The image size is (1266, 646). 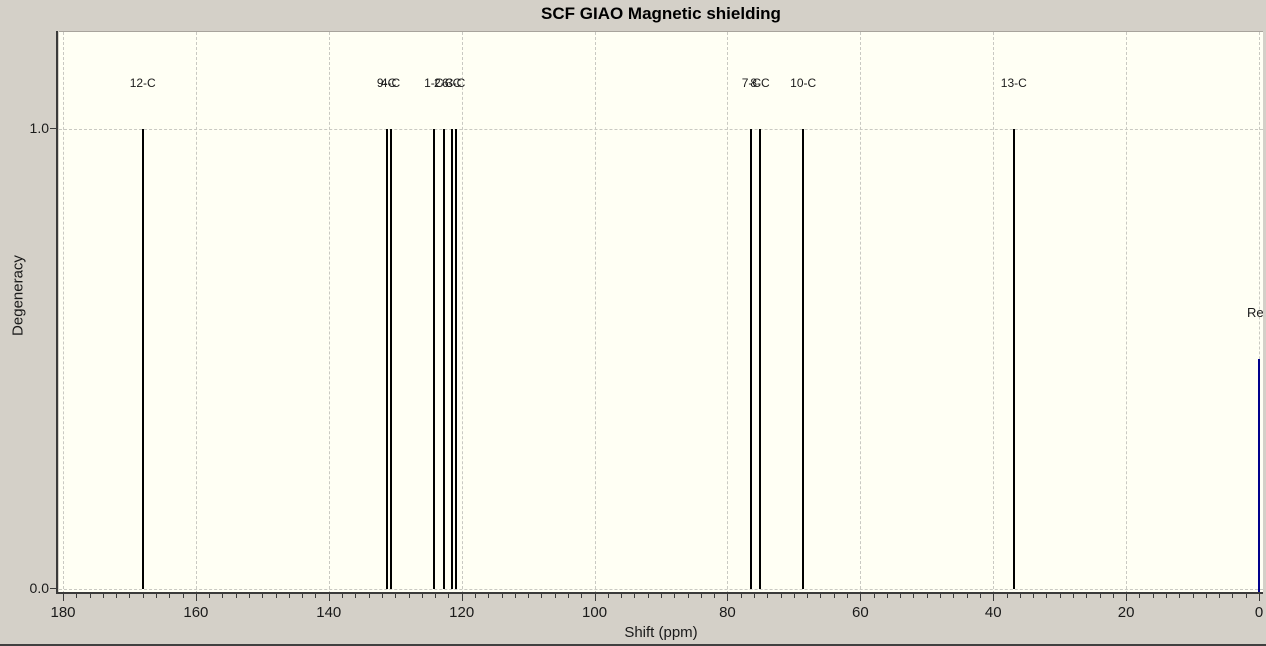 I want to click on y-tick-label: 0.0, so click(x=39, y=588).